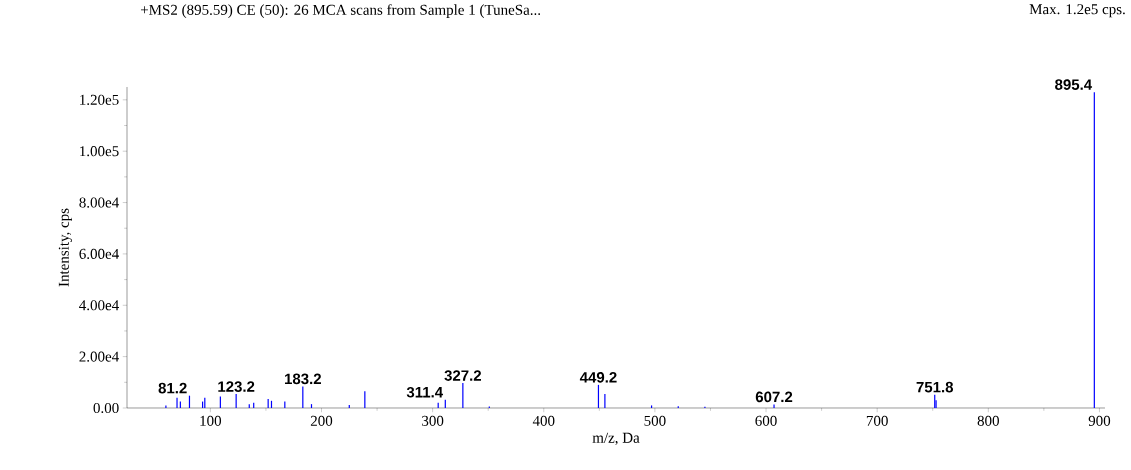 This screenshot has width=1131, height=470. I want to click on x-tick-label: 200, so click(321, 420).